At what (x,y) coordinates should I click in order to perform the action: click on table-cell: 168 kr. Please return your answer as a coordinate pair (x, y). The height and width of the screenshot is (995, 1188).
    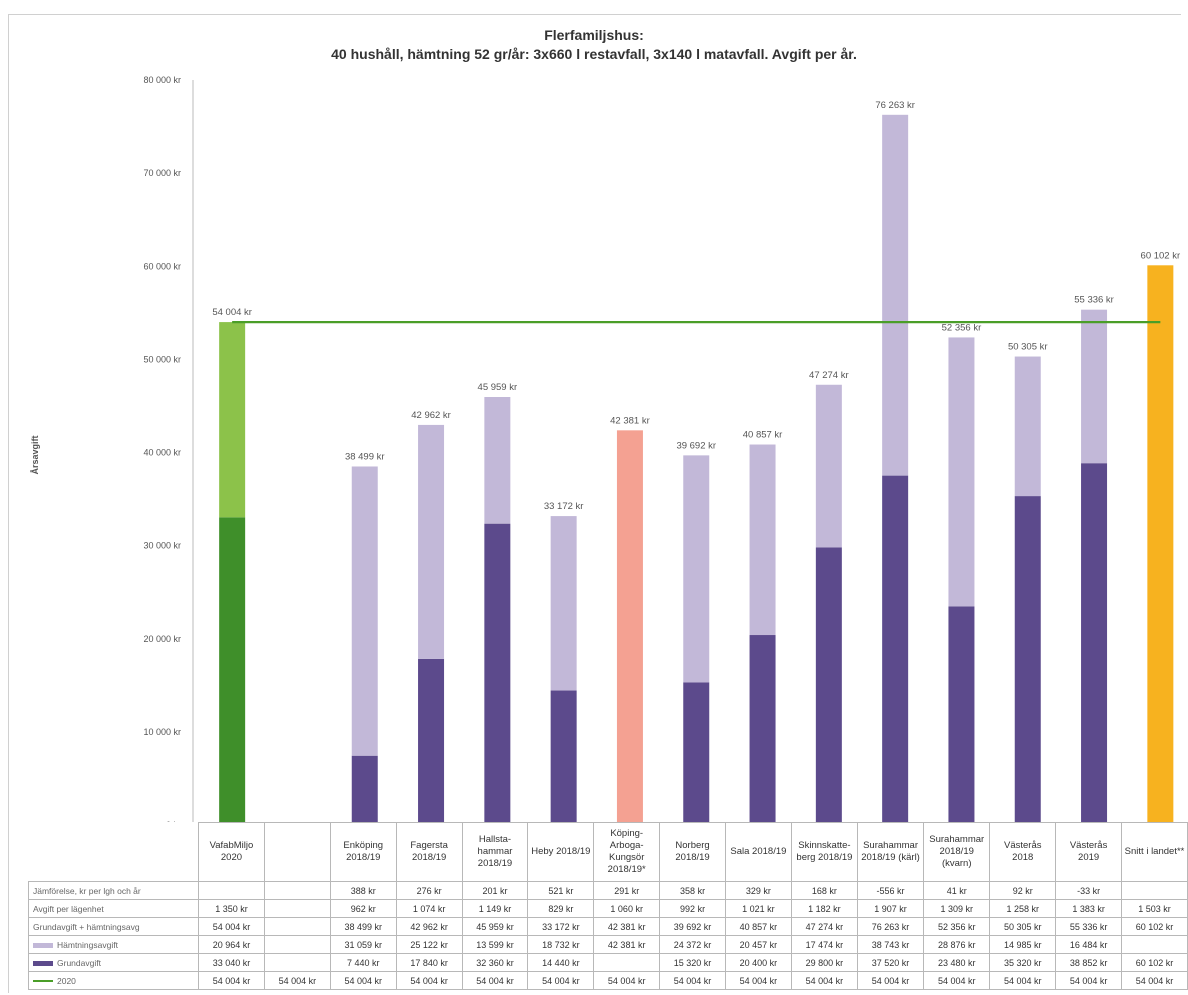
    Looking at the image, I should click on (824, 890).